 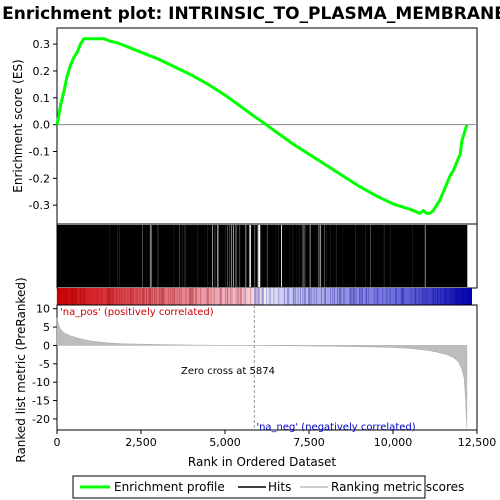 What do you see at coordinates (393, 442) in the screenshot?
I see `x-tick-label: 10,000` at bounding box center [393, 442].